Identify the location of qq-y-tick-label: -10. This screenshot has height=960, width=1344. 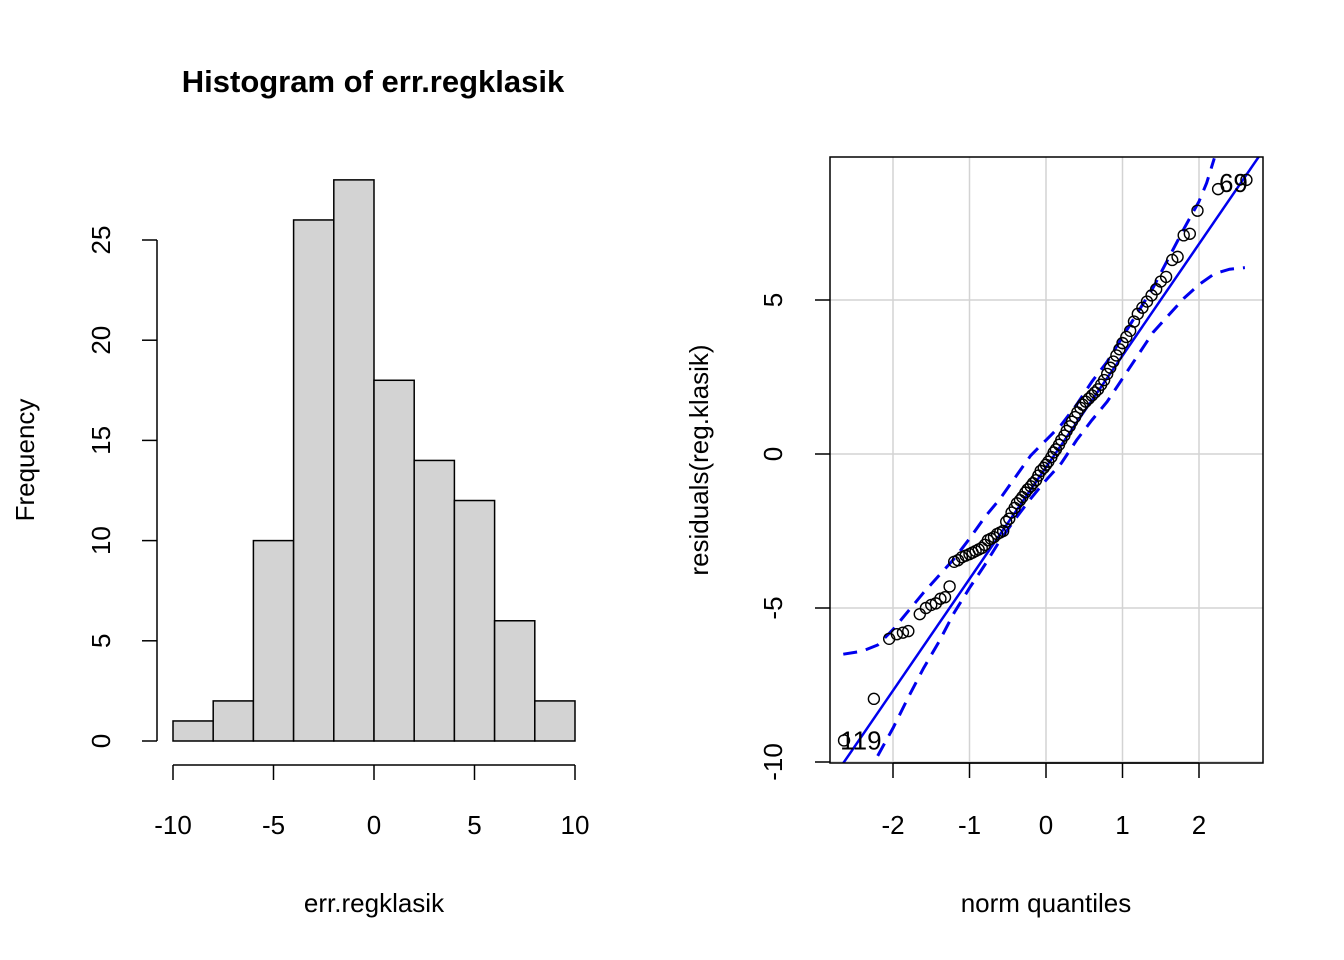
(773, 762).